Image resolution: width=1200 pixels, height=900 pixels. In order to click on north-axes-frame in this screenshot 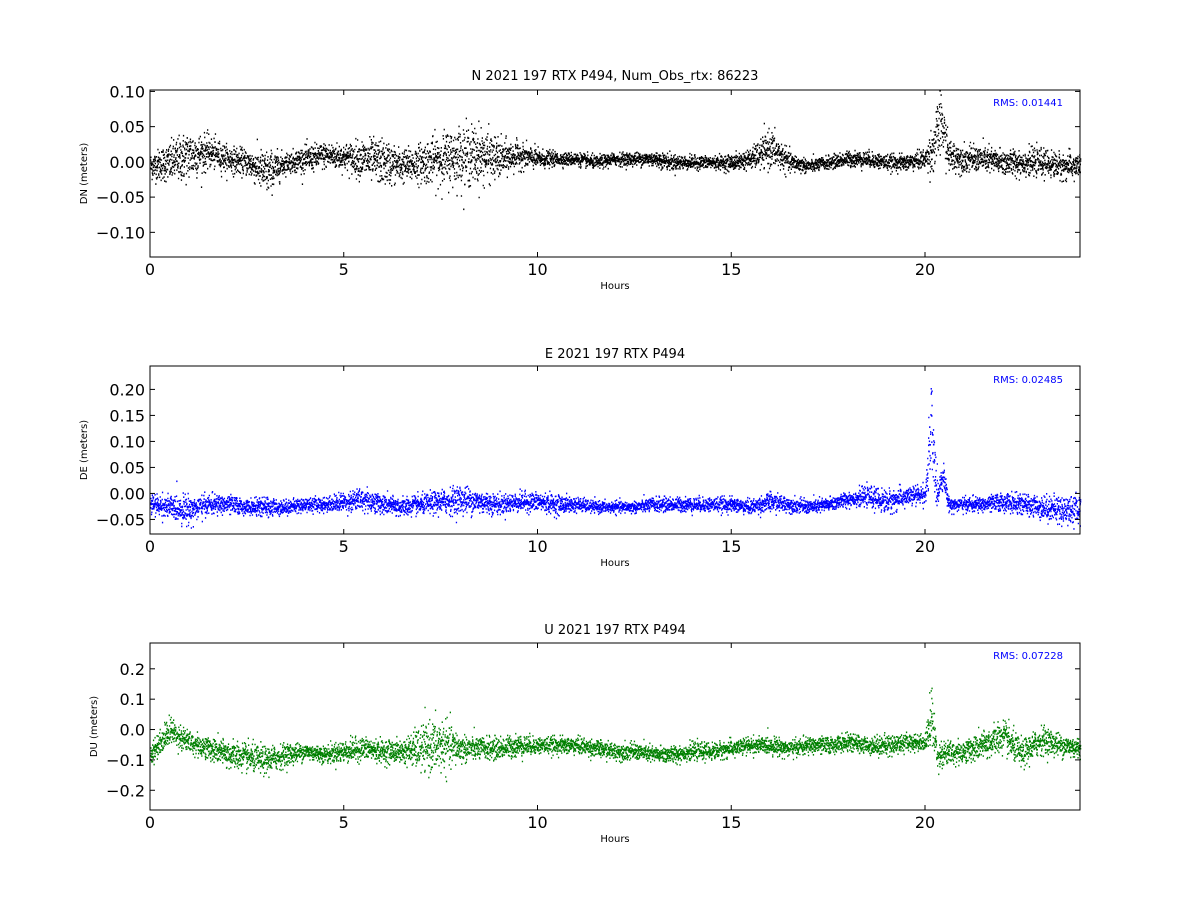, I will do `click(615, 173)`.